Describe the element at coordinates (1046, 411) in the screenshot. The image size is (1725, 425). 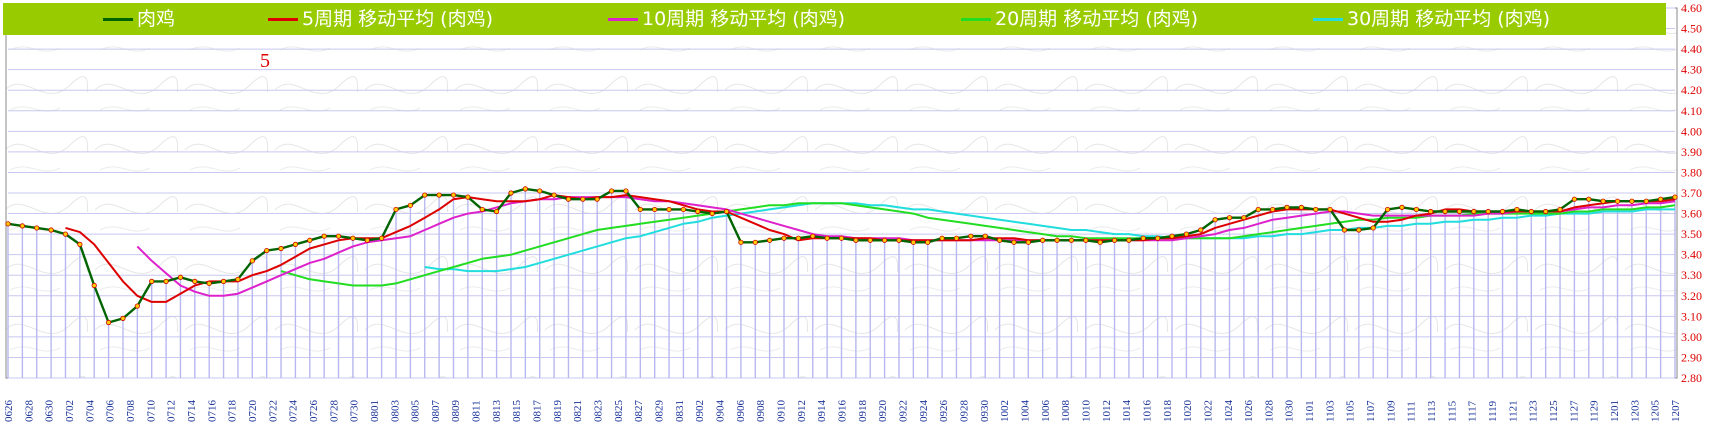
I see `x-tick-label: 1006` at that location.